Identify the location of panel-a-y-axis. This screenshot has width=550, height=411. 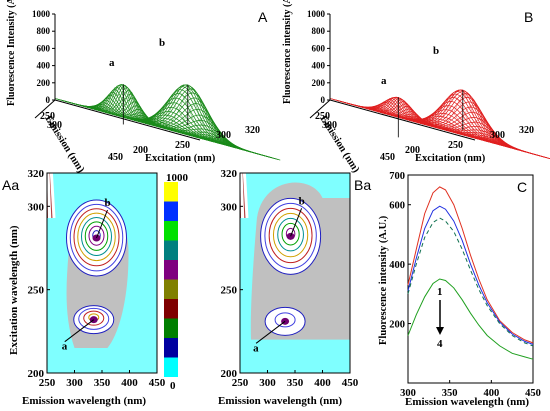
(45, 109).